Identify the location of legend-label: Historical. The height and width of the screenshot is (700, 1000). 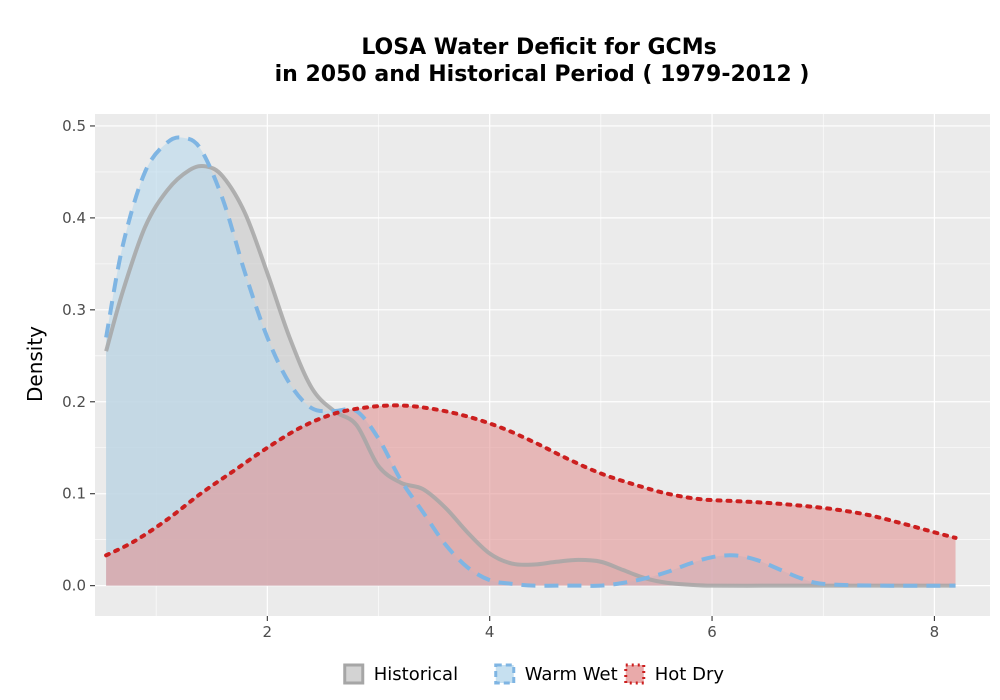
(416, 674).